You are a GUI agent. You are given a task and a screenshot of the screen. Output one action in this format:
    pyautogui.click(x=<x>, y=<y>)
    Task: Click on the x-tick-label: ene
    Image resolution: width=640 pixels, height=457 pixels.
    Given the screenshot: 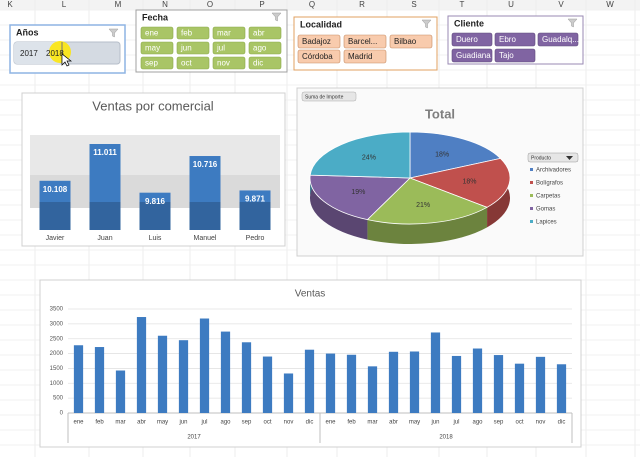 What is the action you would take?
    pyautogui.click(x=78, y=423)
    